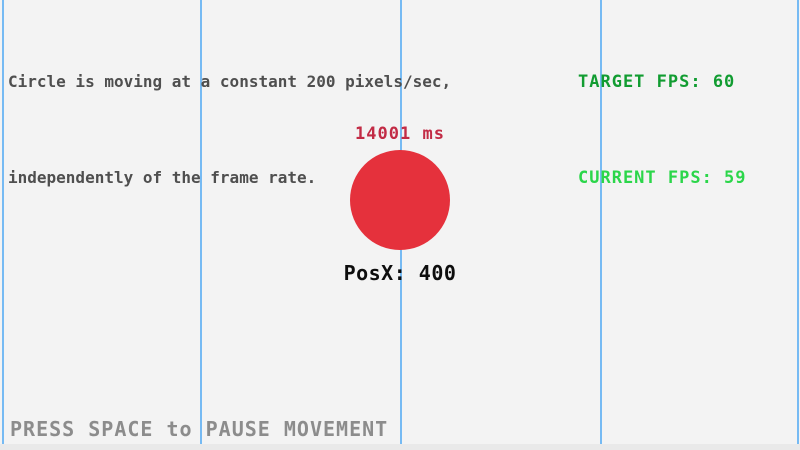 This screenshot has height=450, width=800. What do you see at coordinates (662, 130) in the screenshot?
I see `fps-panel: TARGET FPS: 60 CURRENT FPS: 59` at bounding box center [662, 130].